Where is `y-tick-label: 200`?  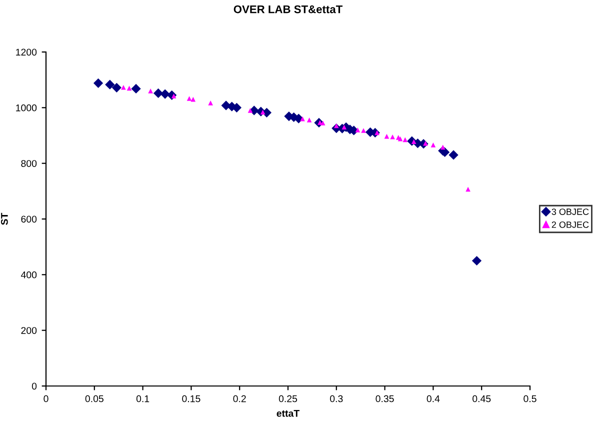
y-tick-label: 200 is located at coordinates (29, 330).